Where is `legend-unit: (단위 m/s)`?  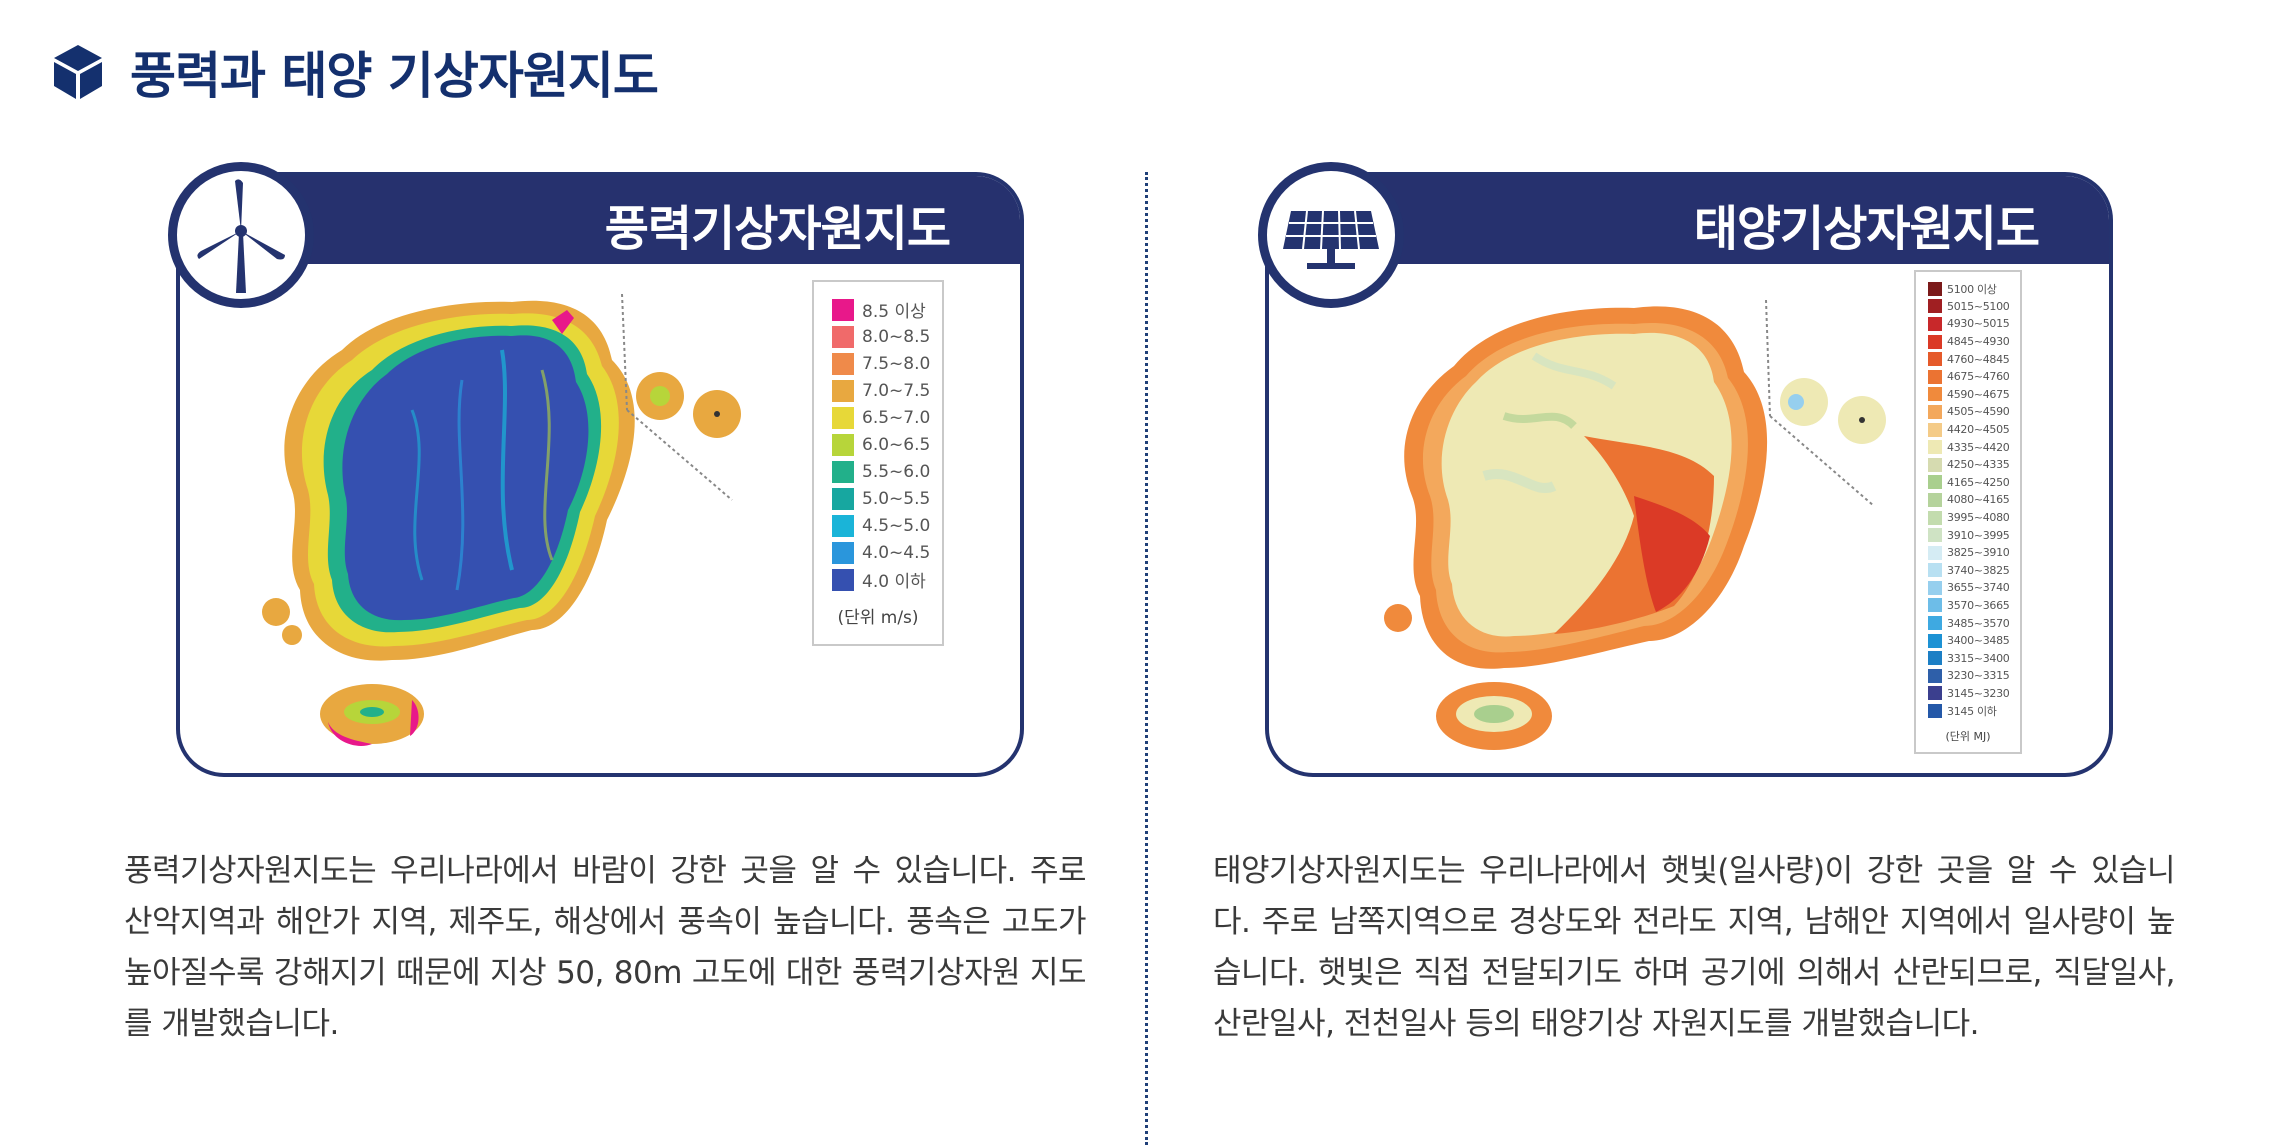
legend-unit: (단위 m/s) is located at coordinates (878, 618).